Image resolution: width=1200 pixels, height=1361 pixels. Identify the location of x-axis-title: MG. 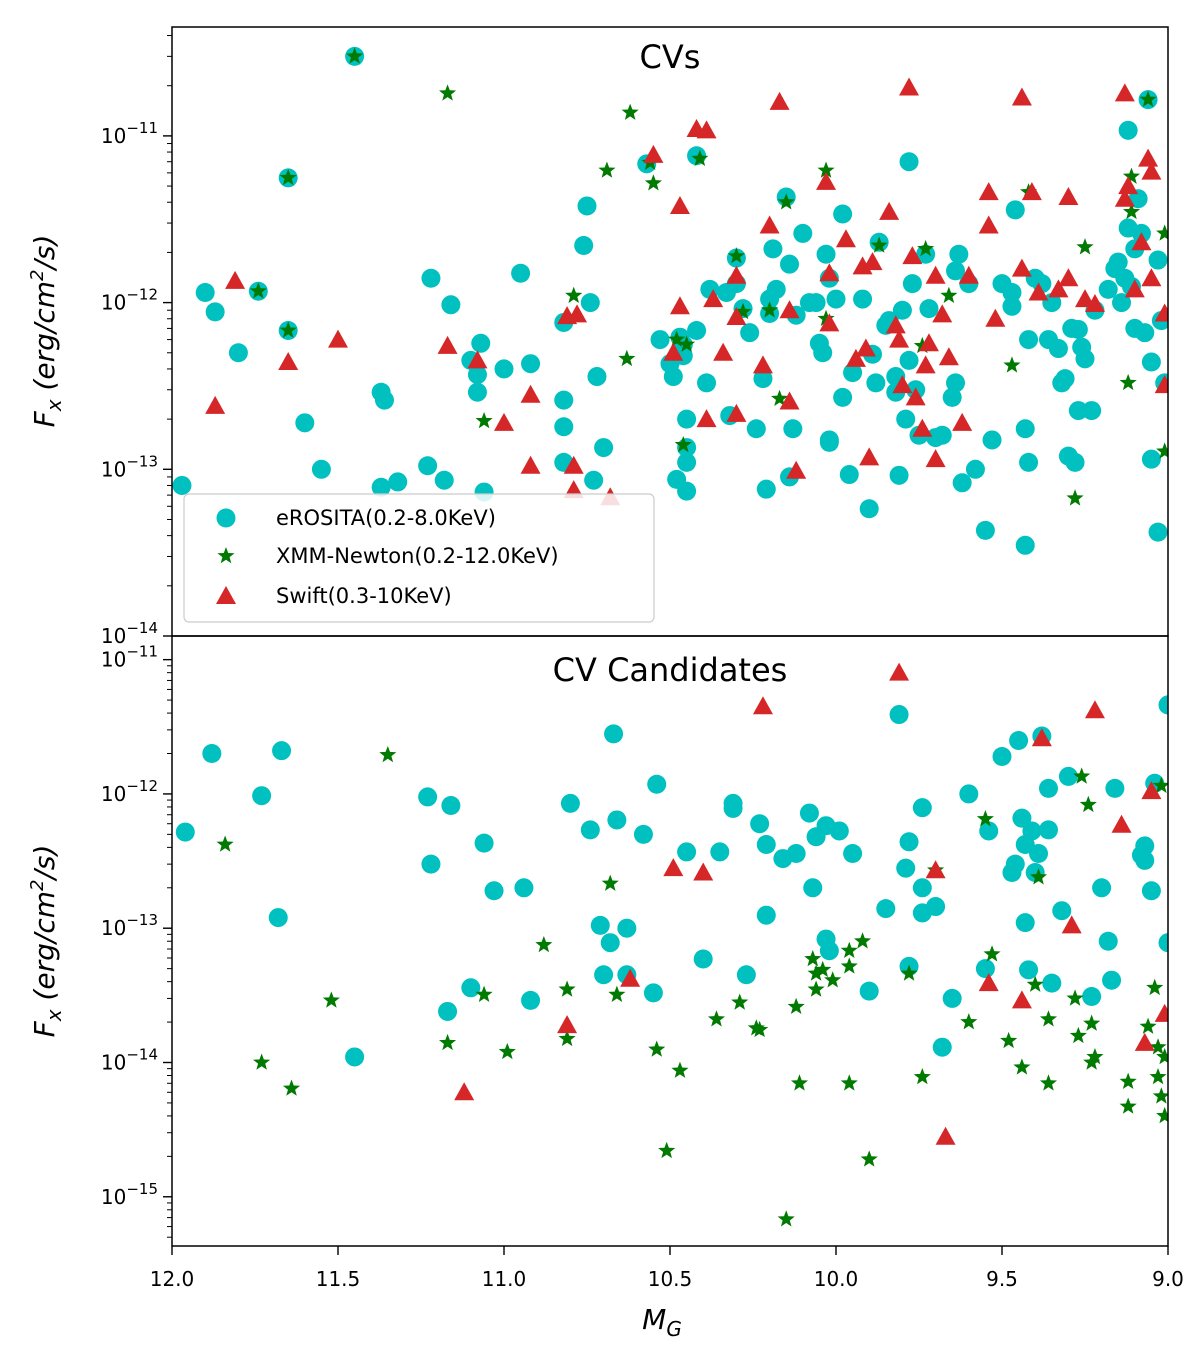
(662, 1322).